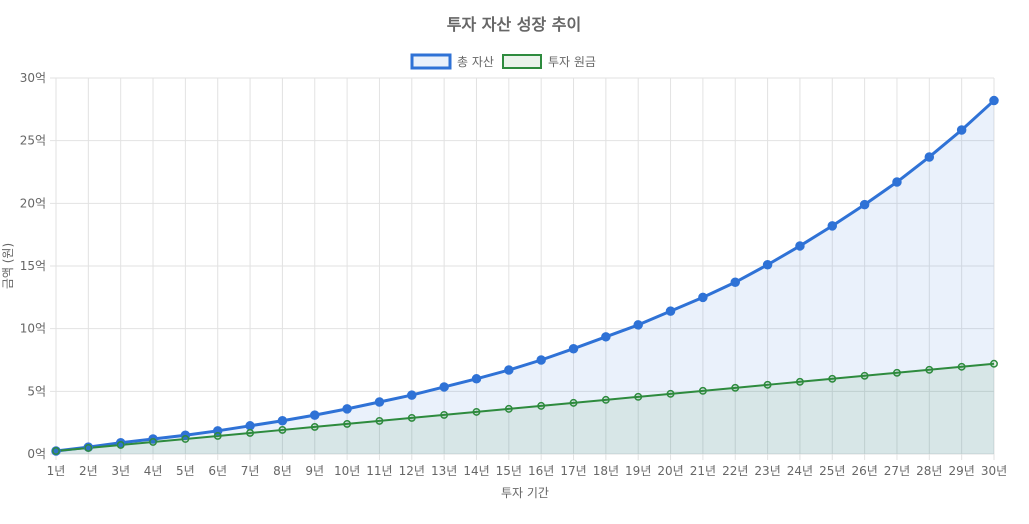 This screenshot has width=1029, height=524. I want to click on x-tick-label: 20년, so click(670, 471).